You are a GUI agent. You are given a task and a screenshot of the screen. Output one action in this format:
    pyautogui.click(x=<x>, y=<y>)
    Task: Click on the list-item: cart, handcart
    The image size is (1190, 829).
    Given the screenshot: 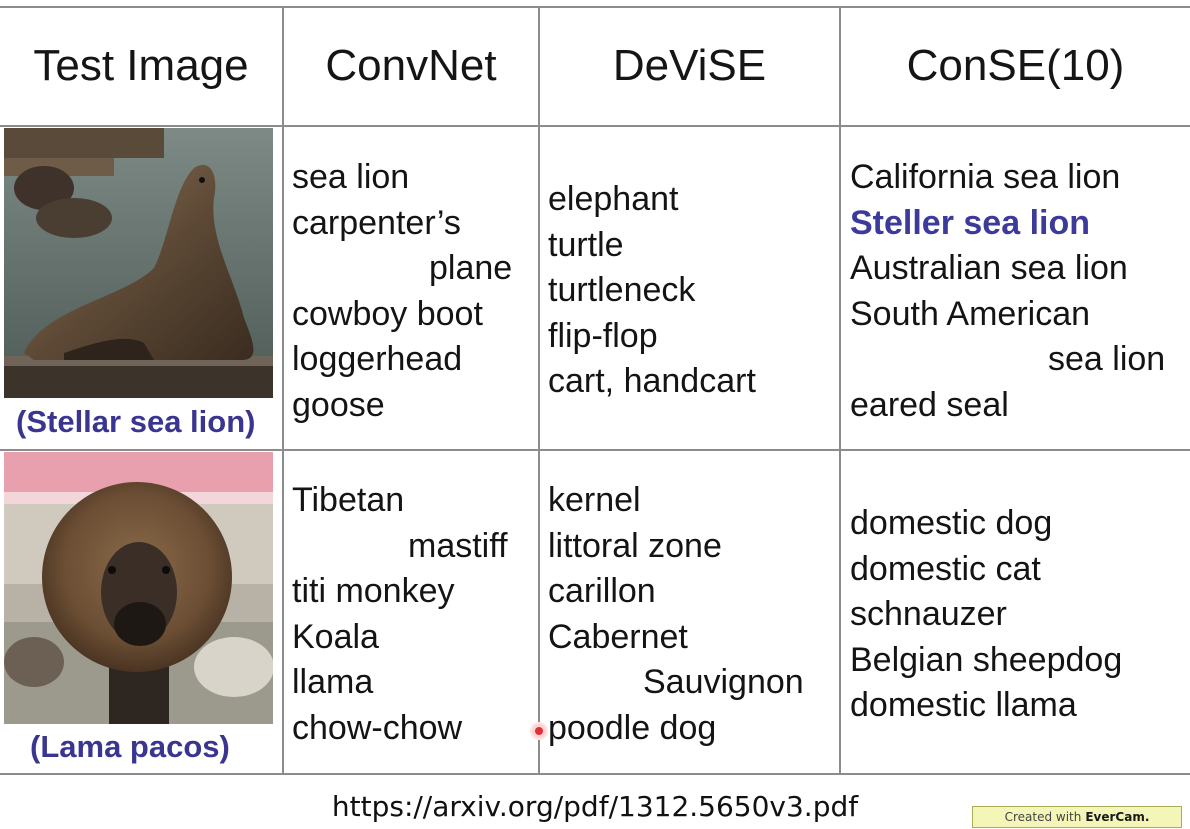 What is the action you would take?
    pyautogui.click(x=652, y=382)
    